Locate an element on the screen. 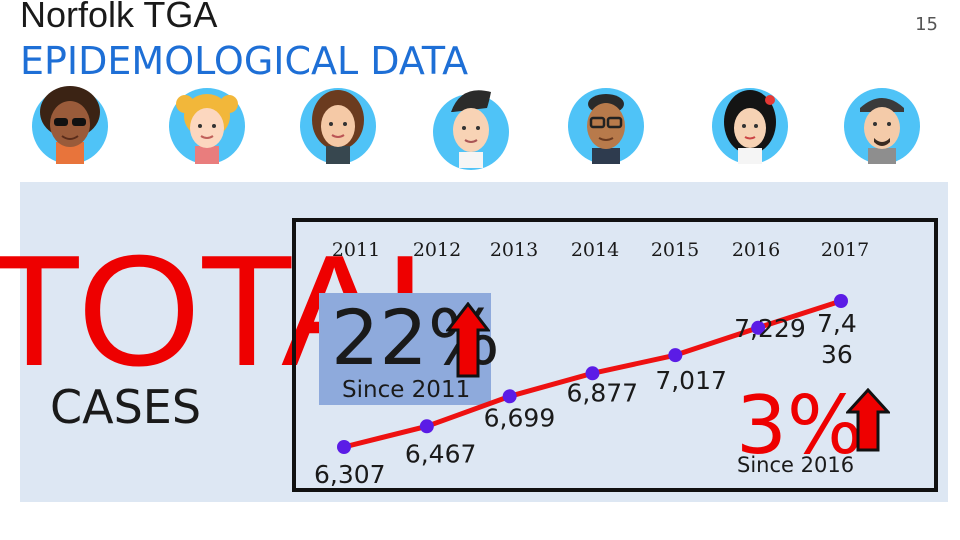 This screenshot has height=540, width=960. girl-blonde-avatar-icon is located at coordinates (207, 126).